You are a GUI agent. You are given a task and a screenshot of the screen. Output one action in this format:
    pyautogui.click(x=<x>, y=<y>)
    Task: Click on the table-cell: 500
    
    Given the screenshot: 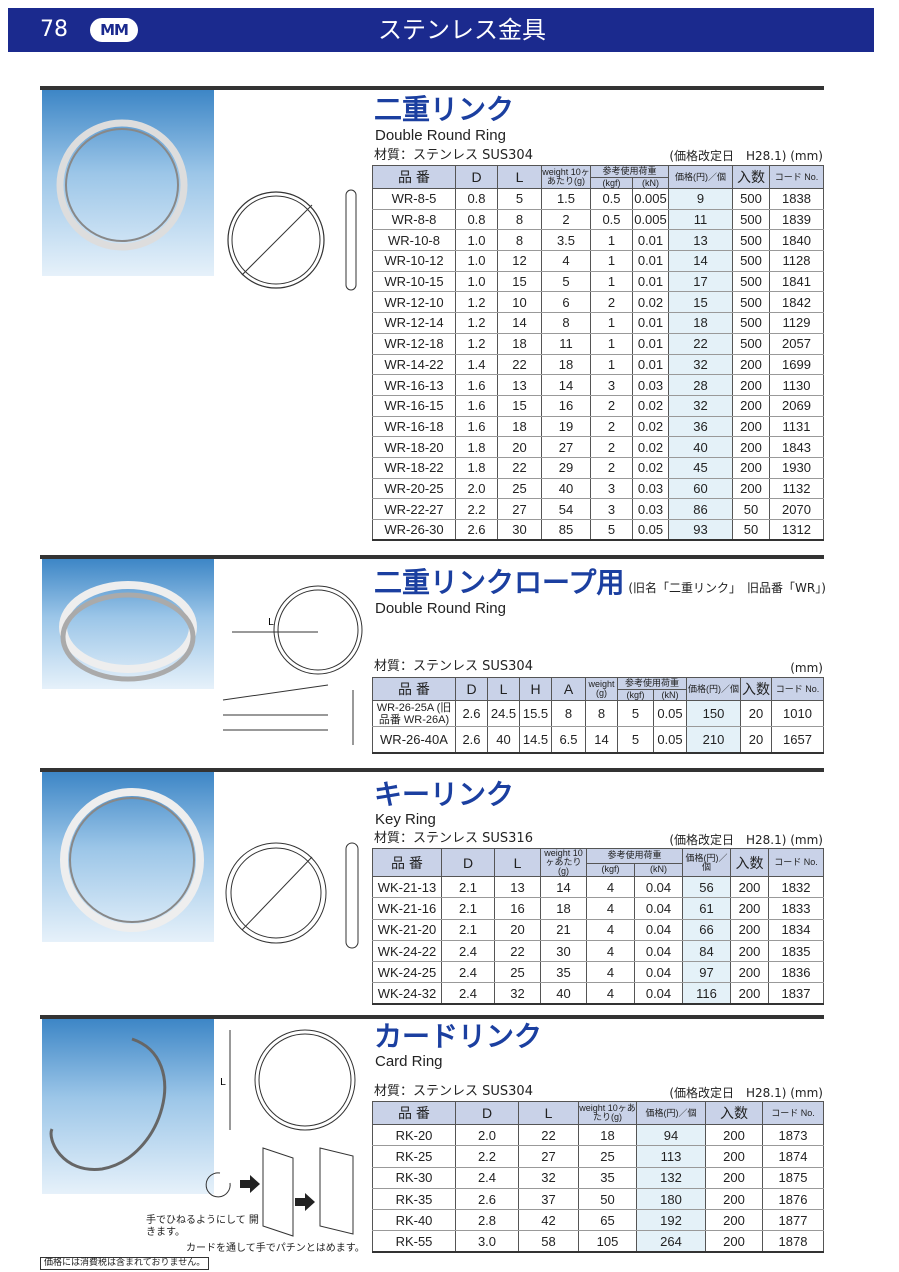 What is the action you would take?
    pyautogui.click(x=751, y=240)
    